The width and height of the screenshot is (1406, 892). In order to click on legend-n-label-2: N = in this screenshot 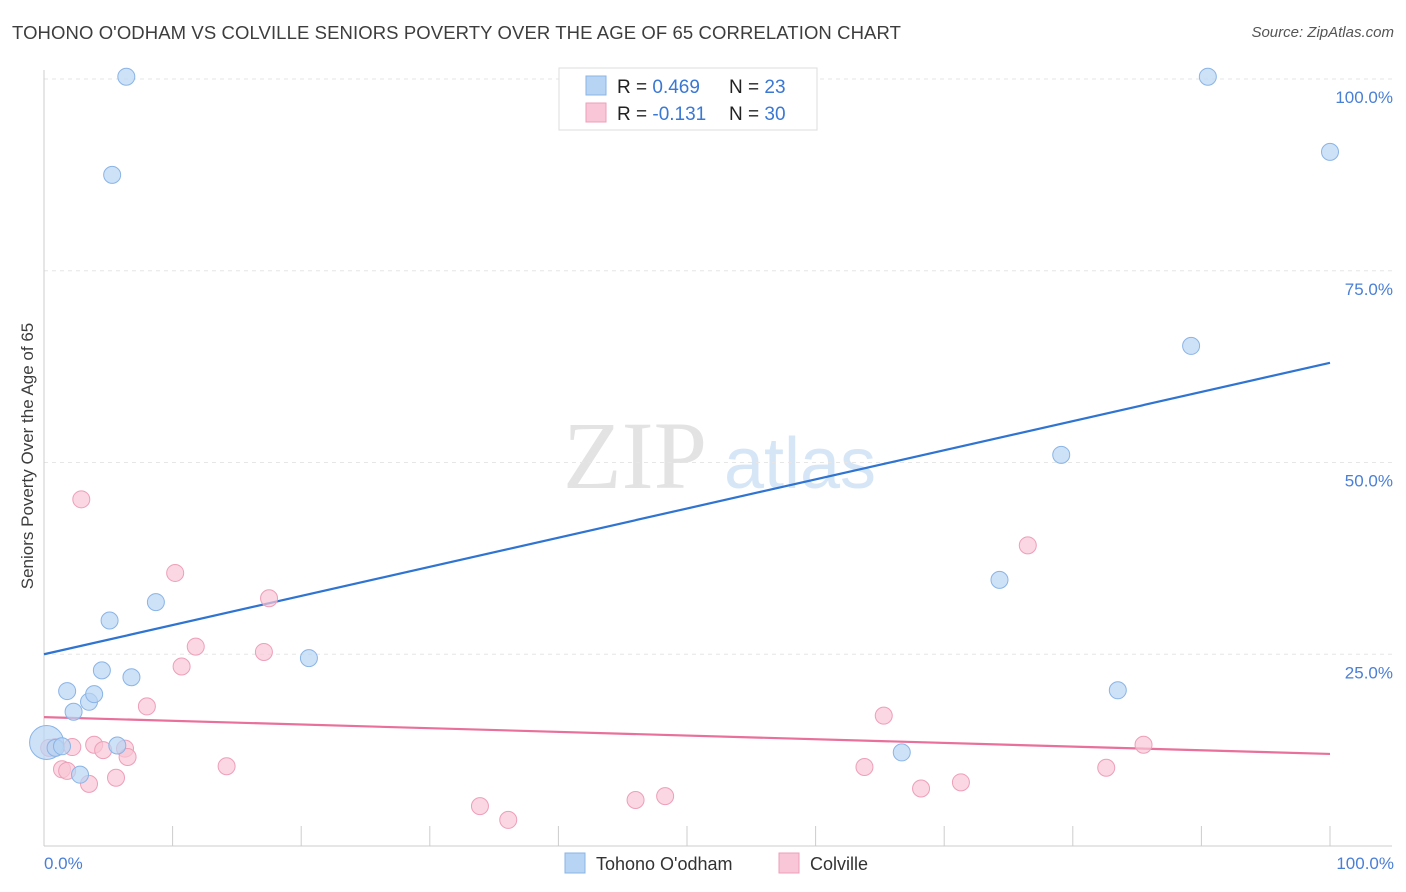, I will do `click(746, 114)`.